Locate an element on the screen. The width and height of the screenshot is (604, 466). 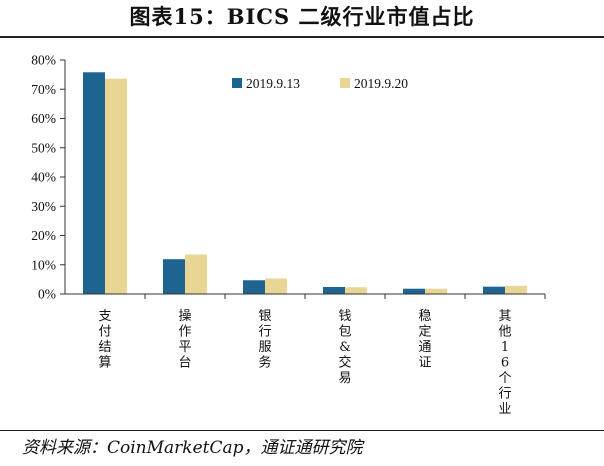
y-tick-label: 60% is located at coordinates (43, 118).